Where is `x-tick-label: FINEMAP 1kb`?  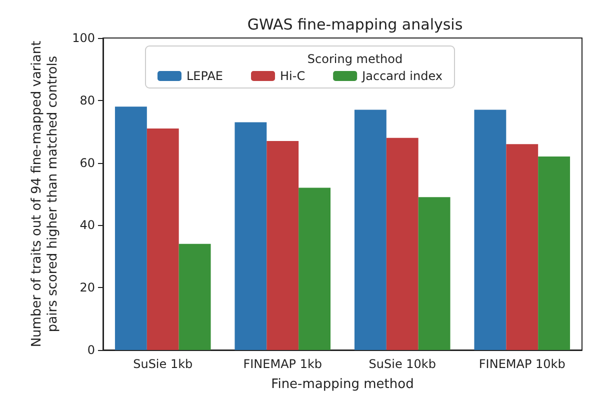 x-tick-label: FINEMAP 1kb is located at coordinates (282, 364).